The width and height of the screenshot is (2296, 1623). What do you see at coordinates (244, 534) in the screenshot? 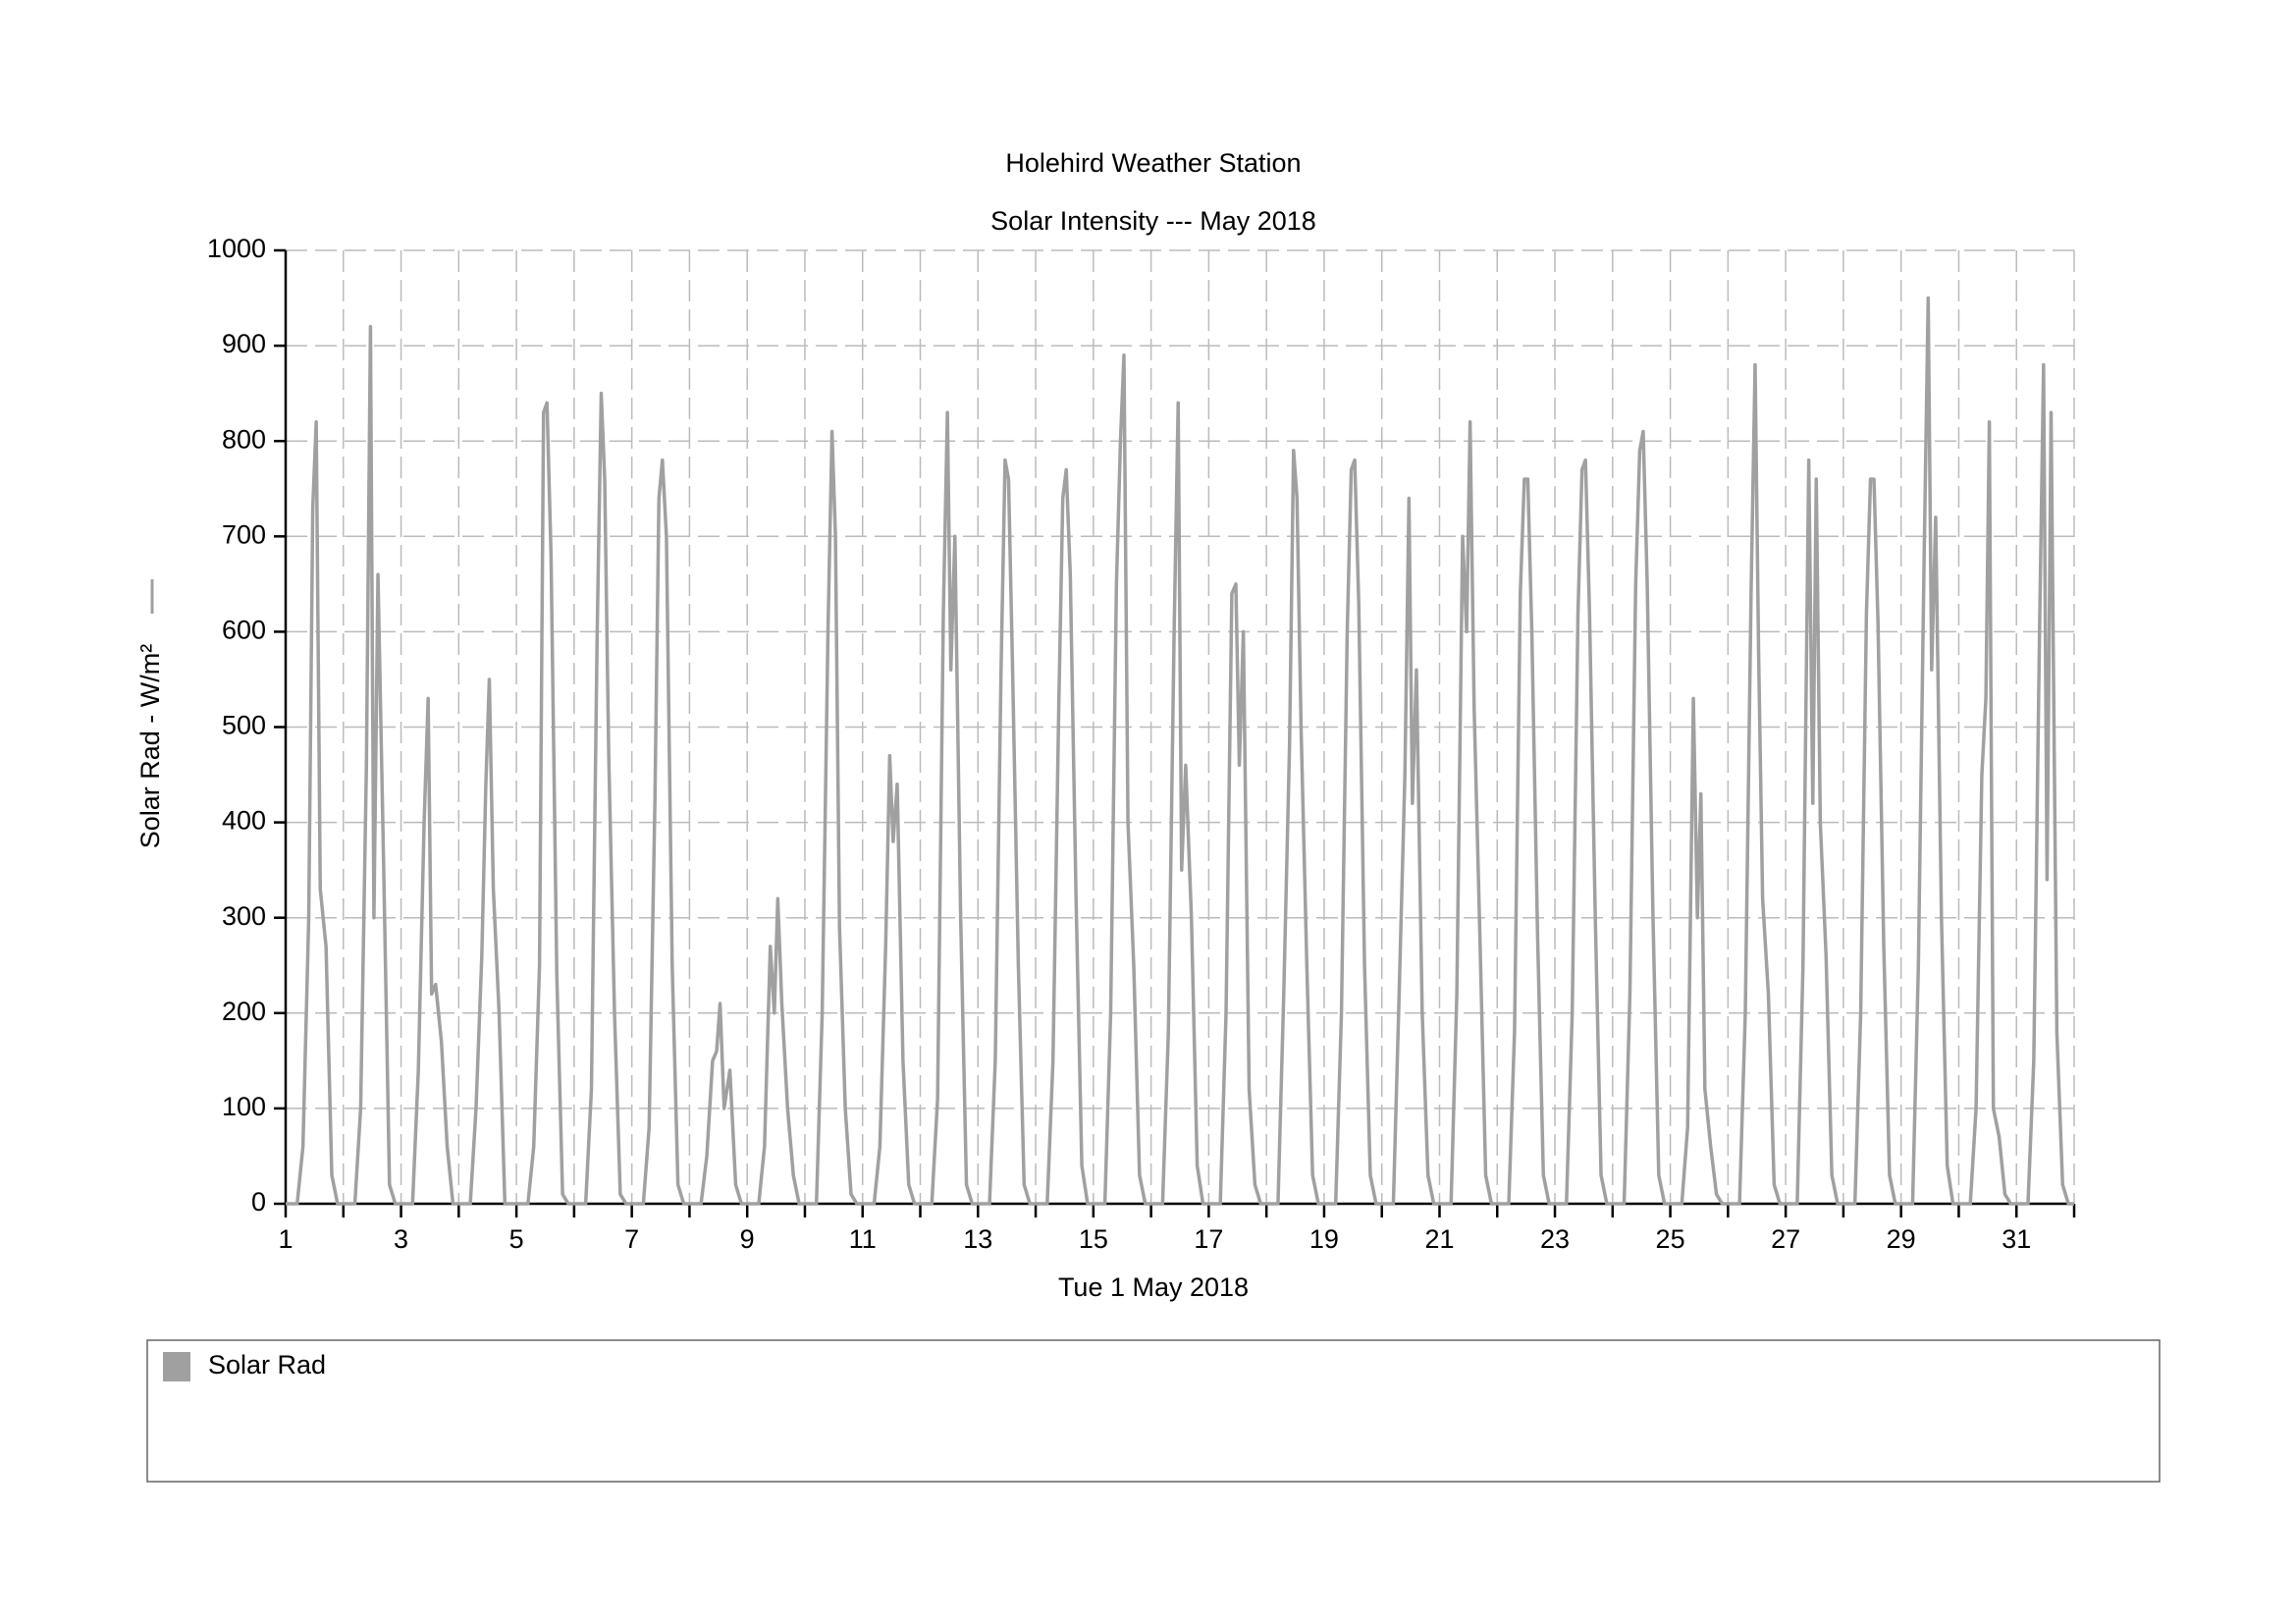
I see `y-tick-label: 700` at bounding box center [244, 534].